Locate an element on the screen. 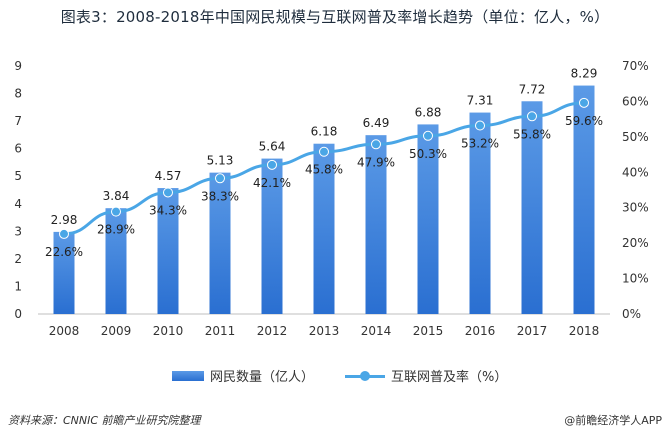 The width and height of the screenshot is (670, 439). rate-value-label: 22.6% is located at coordinates (64, 252).